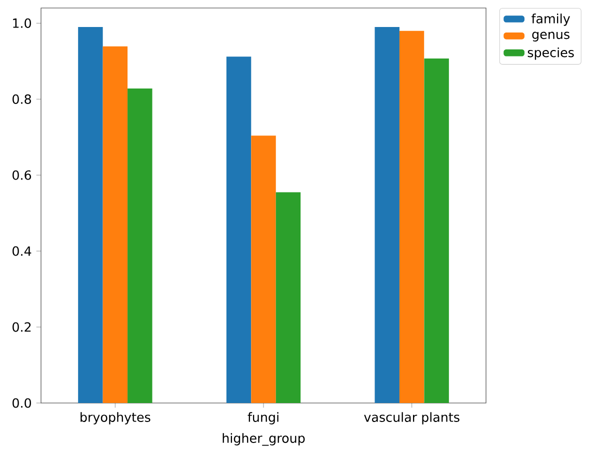 This screenshot has height=451, width=605. What do you see at coordinates (21, 327) in the screenshot?
I see `y-tick-label: 0.2` at bounding box center [21, 327].